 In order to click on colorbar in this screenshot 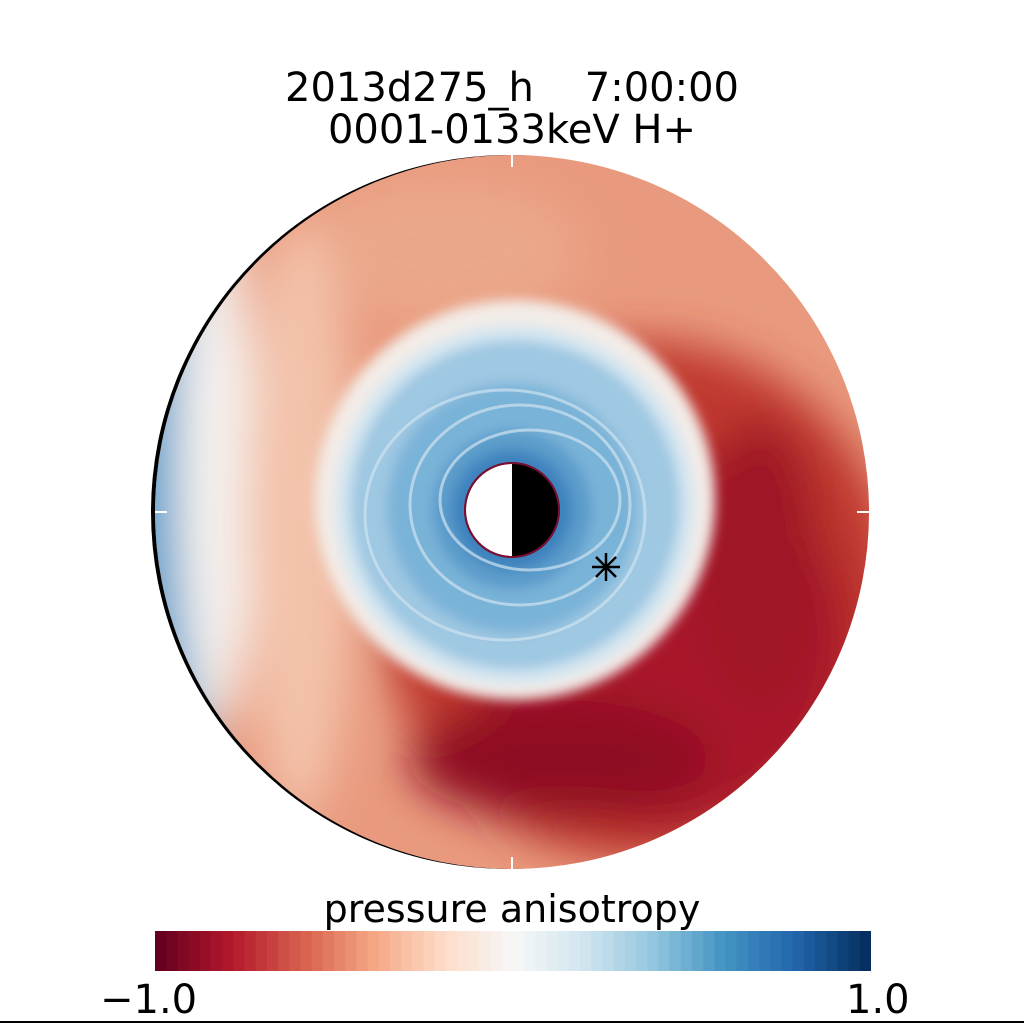, I will do `click(513, 951)`.